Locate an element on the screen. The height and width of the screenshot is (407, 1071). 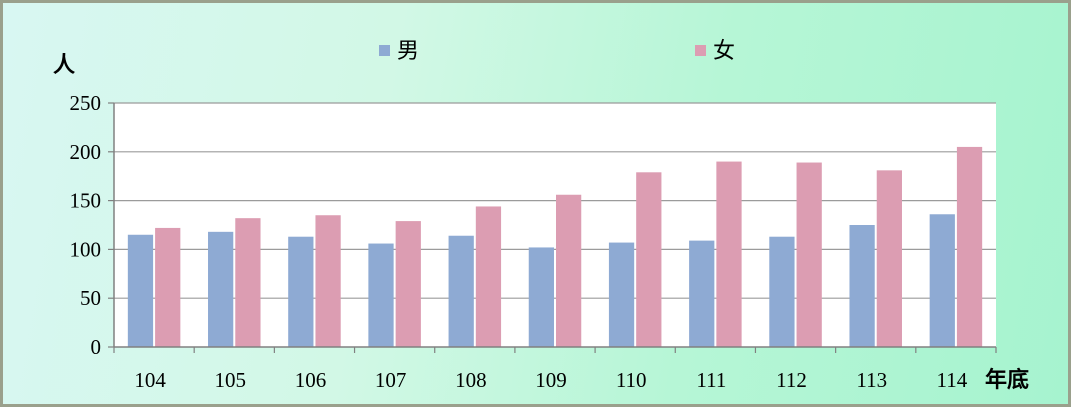
x-tick-label-110: 110 is located at coordinates (631, 380).